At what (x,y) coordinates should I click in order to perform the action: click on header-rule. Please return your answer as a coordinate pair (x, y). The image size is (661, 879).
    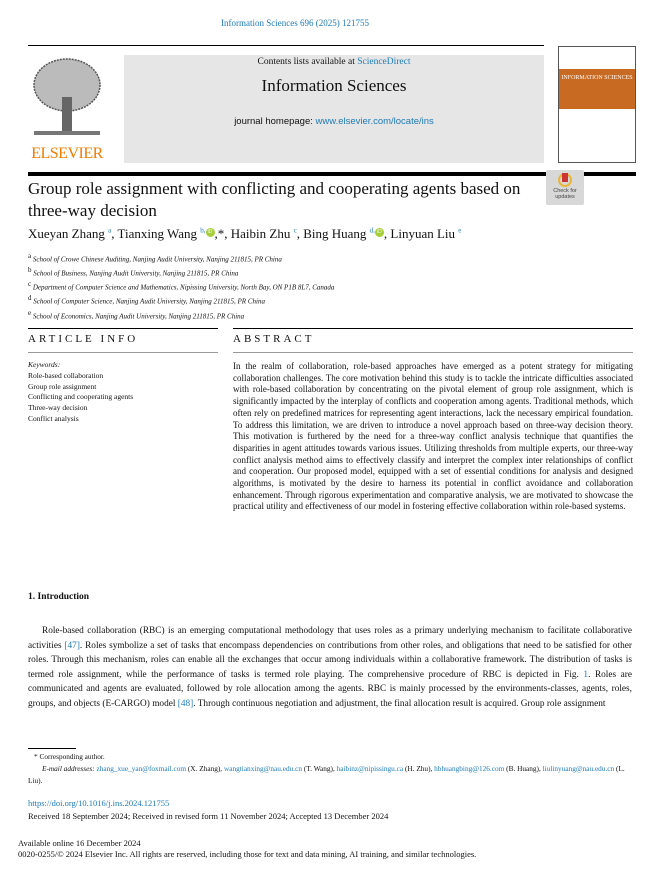
    Looking at the image, I should click on (286, 45).